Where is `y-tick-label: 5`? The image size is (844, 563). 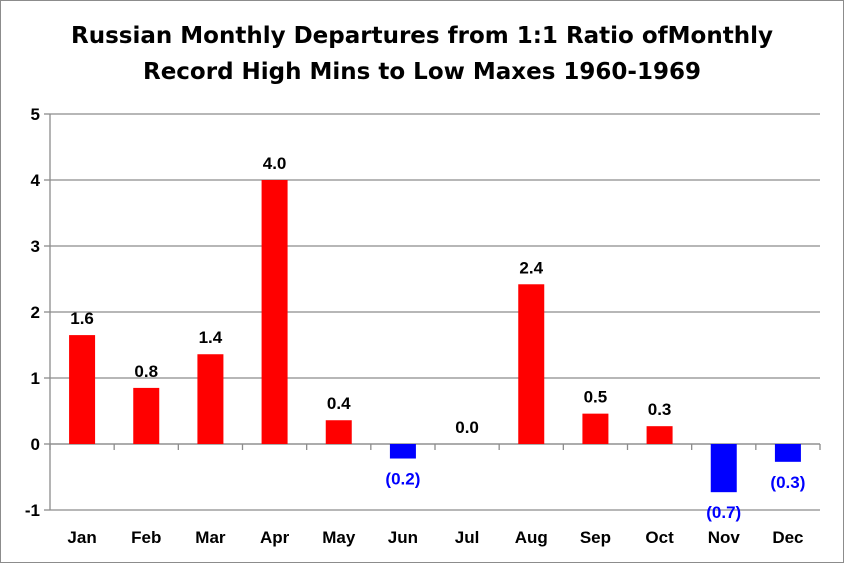
y-tick-label: 5 is located at coordinates (35, 114).